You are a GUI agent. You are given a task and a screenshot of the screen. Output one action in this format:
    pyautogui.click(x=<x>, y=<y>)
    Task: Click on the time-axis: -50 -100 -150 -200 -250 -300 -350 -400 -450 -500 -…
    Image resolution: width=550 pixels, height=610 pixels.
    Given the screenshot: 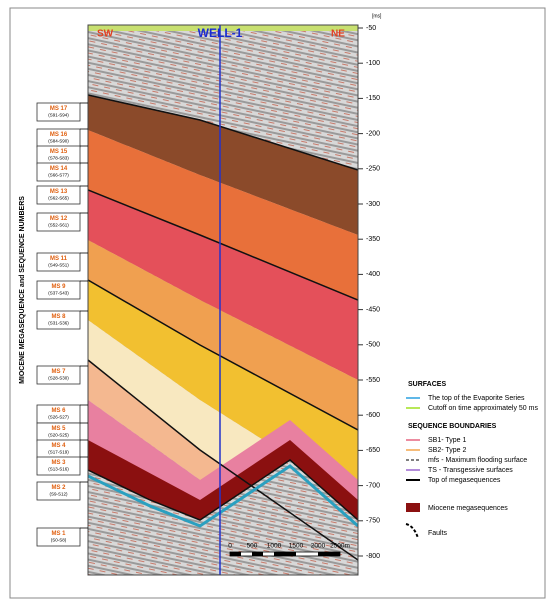 What is the action you would take?
    pyautogui.click(x=369, y=292)
    